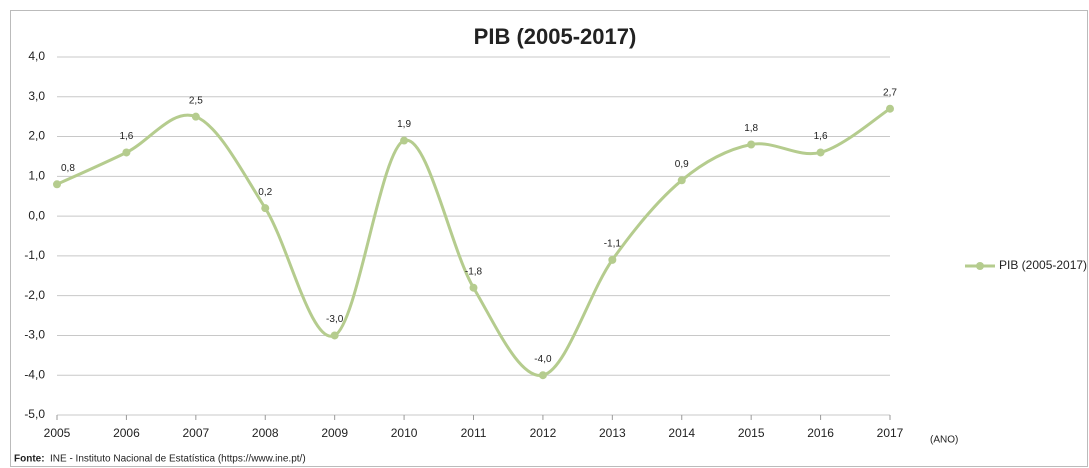 The height and width of the screenshot is (468, 1089). What do you see at coordinates (334, 433) in the screenshot?
I see `x-tick-label: 2009` at bounding box center [334, 433].